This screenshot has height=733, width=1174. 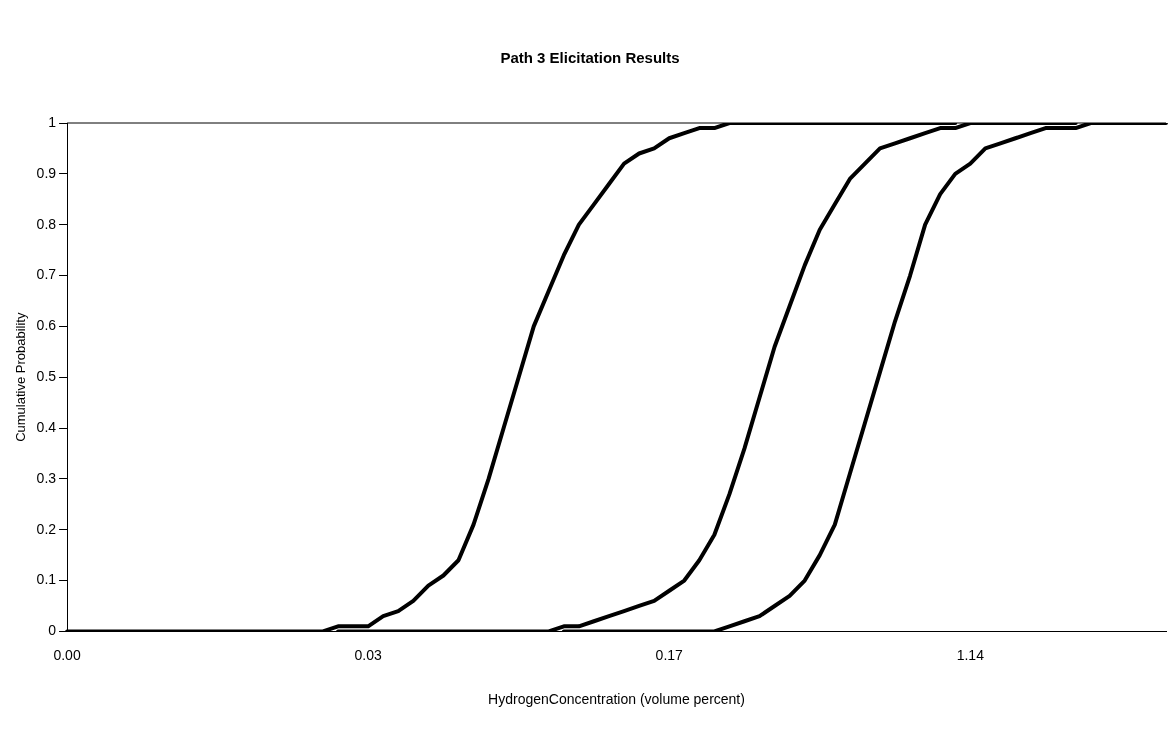 What do you see at coordinates (21, 377) in the screenshot?
I see `y-axis-title: Cumulative Probability` at bounding box center [21, 377].